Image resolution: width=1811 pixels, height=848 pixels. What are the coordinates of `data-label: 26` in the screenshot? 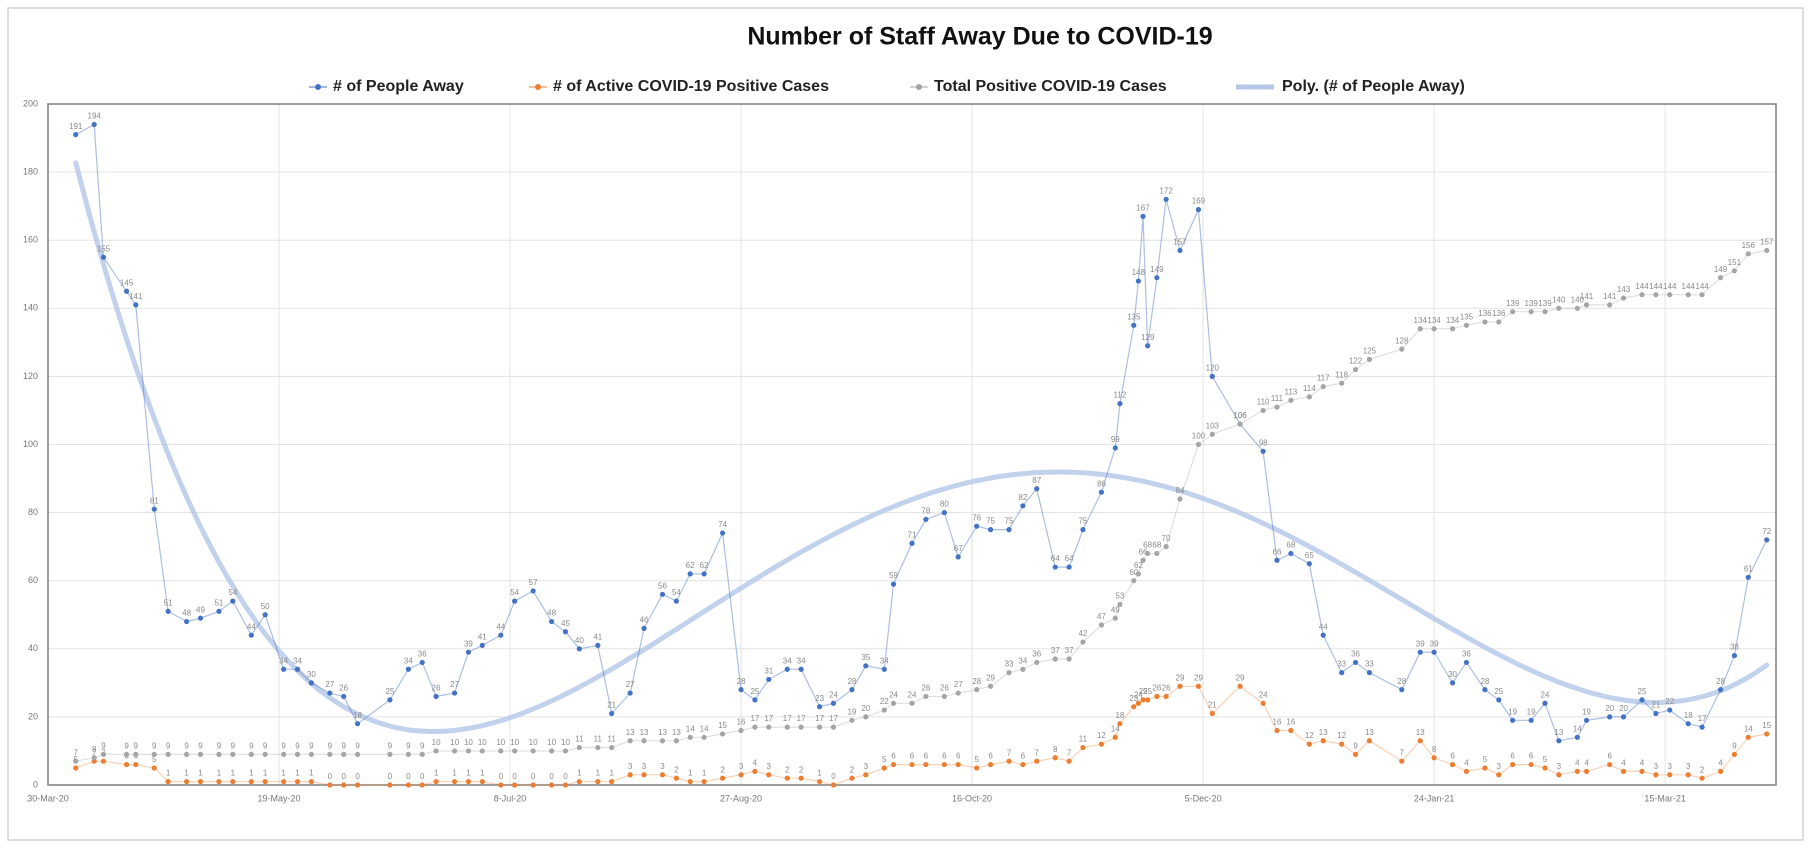 It's located at (944, 688).